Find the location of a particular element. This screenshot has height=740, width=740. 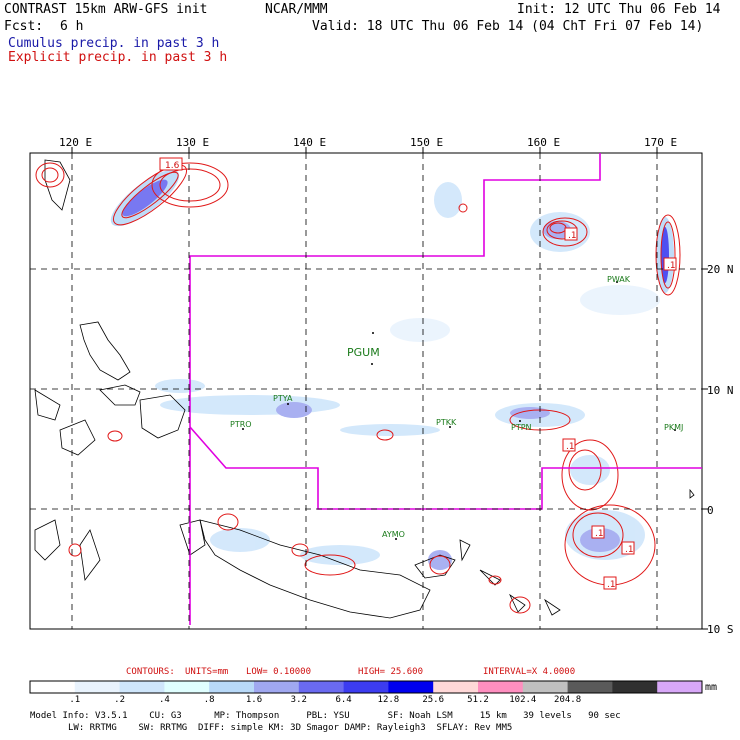

station-ptro: PTRO is located at coordinates (241, 424).